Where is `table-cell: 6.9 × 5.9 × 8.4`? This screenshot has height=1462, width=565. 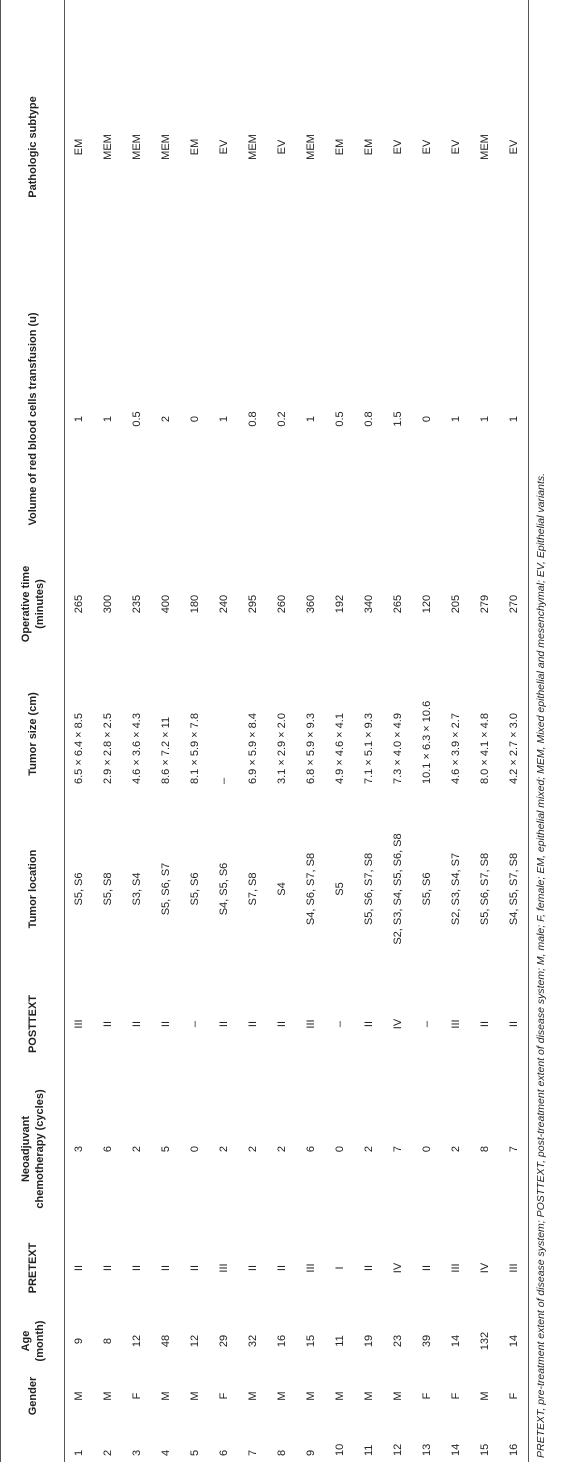 table-cell: 6.9 × 5.9 × 8.4 is located at coordinates (253, 748).